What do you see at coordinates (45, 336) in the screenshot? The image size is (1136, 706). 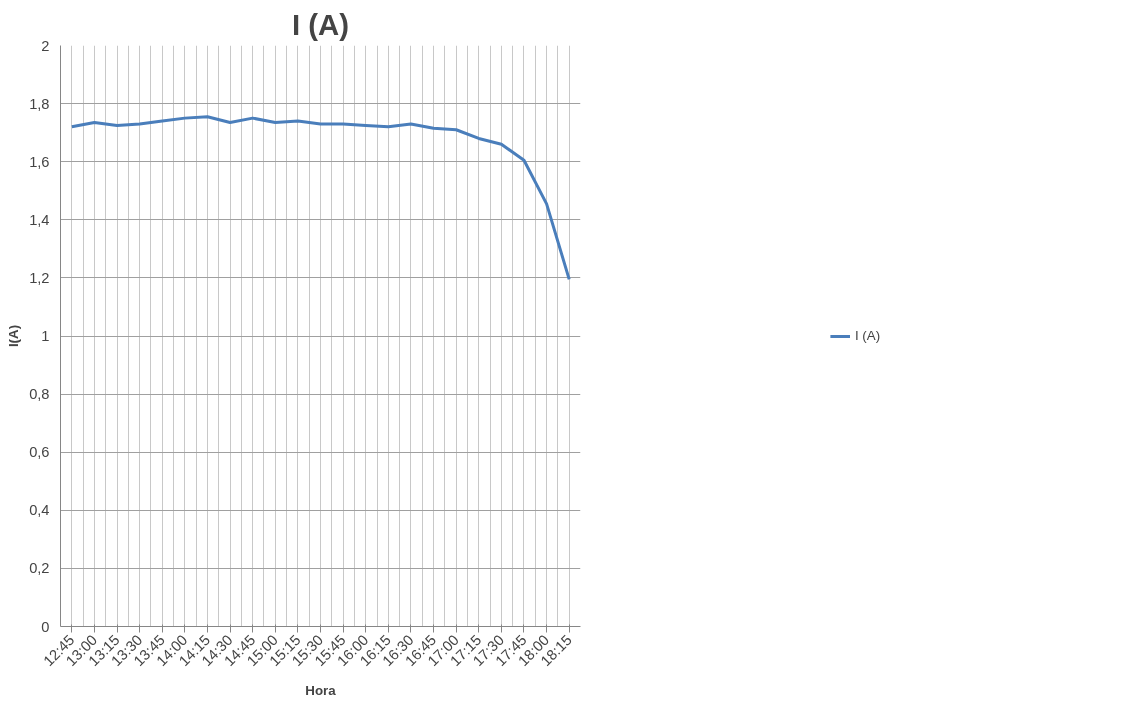 I see `y-tick-label: 1` at bounding box center [45, 336].